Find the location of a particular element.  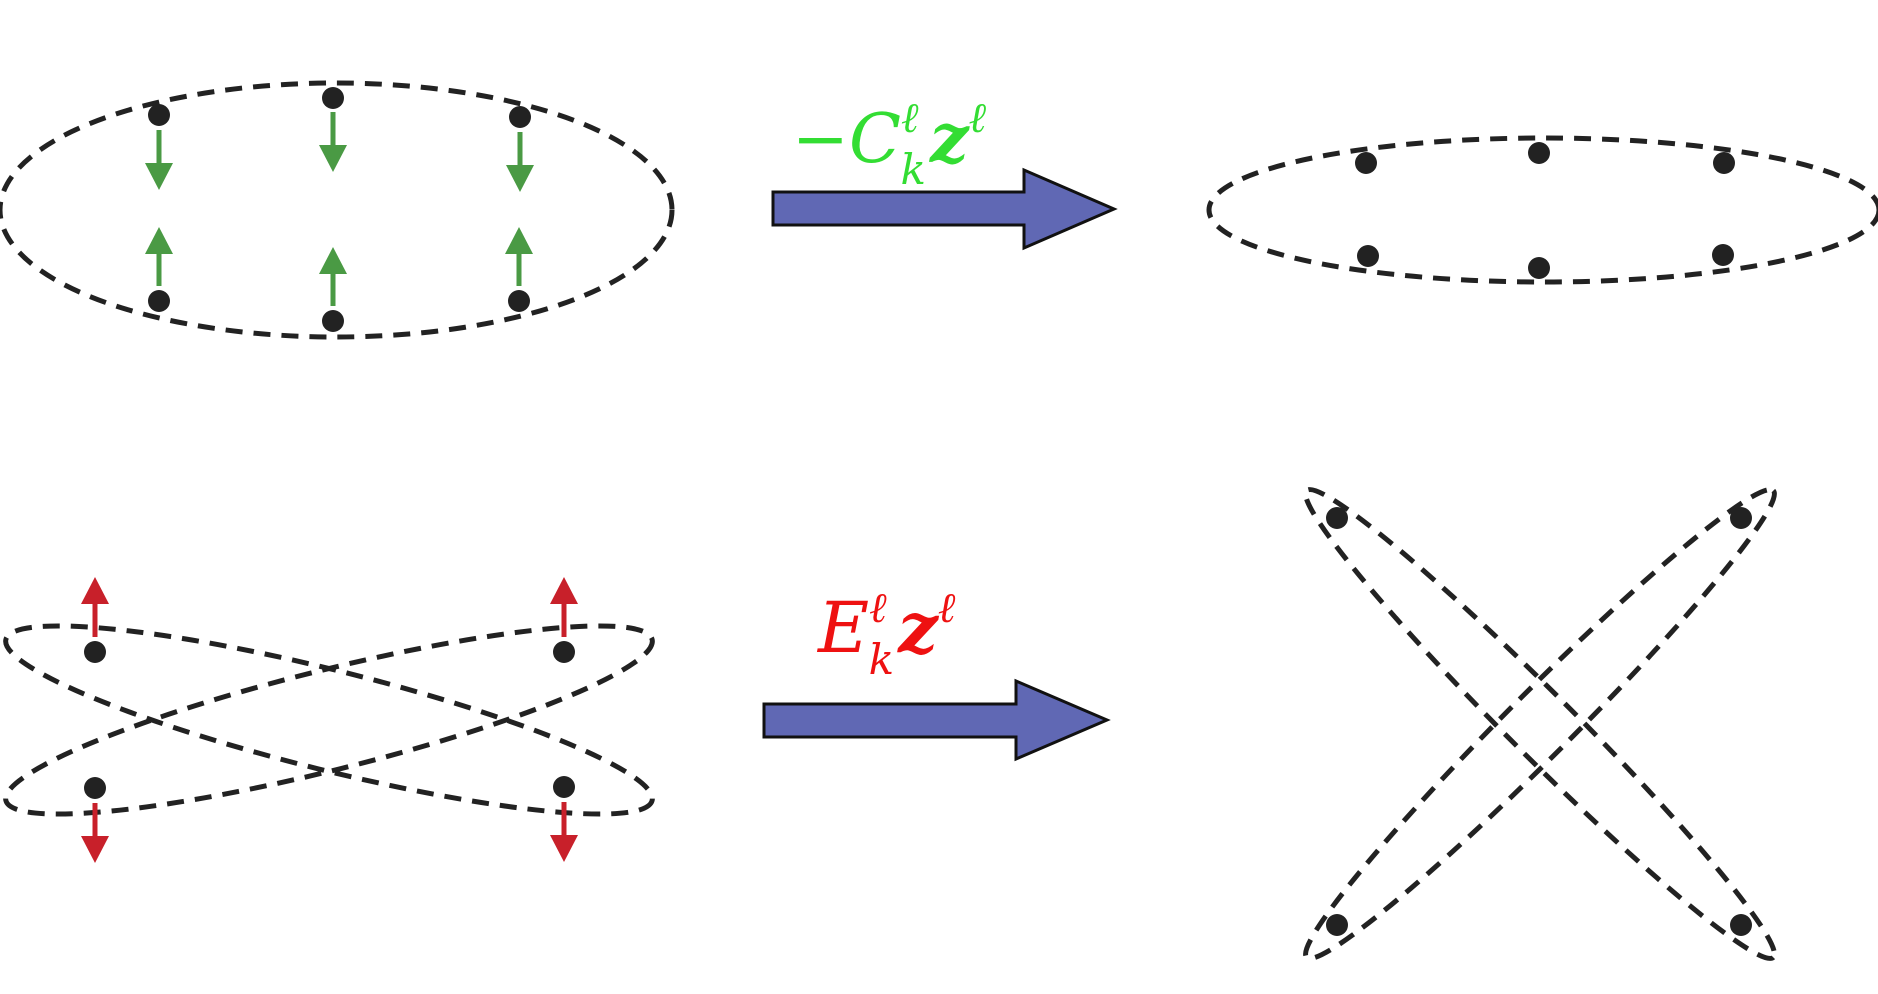

point-lower-right is located at coordinates (519, 301).